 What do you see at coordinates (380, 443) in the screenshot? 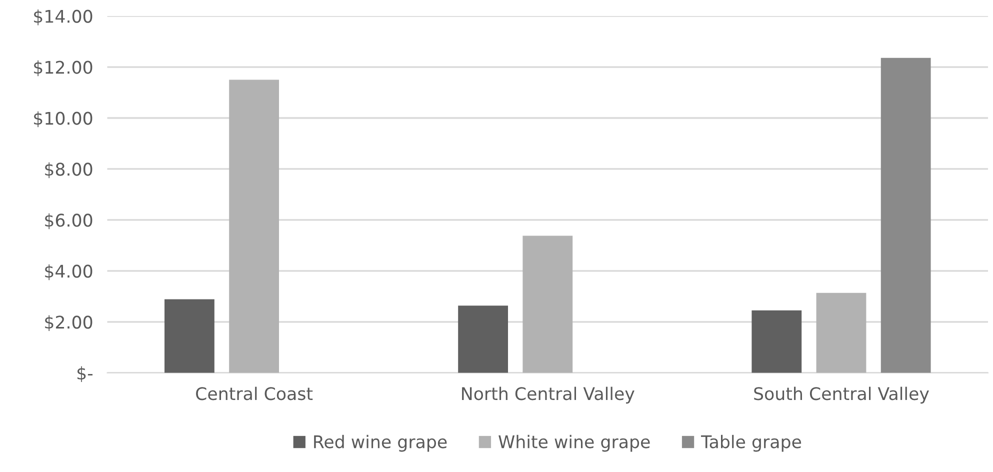
I see `legend-label: Red wine grape` at bounding box center [380, 443].